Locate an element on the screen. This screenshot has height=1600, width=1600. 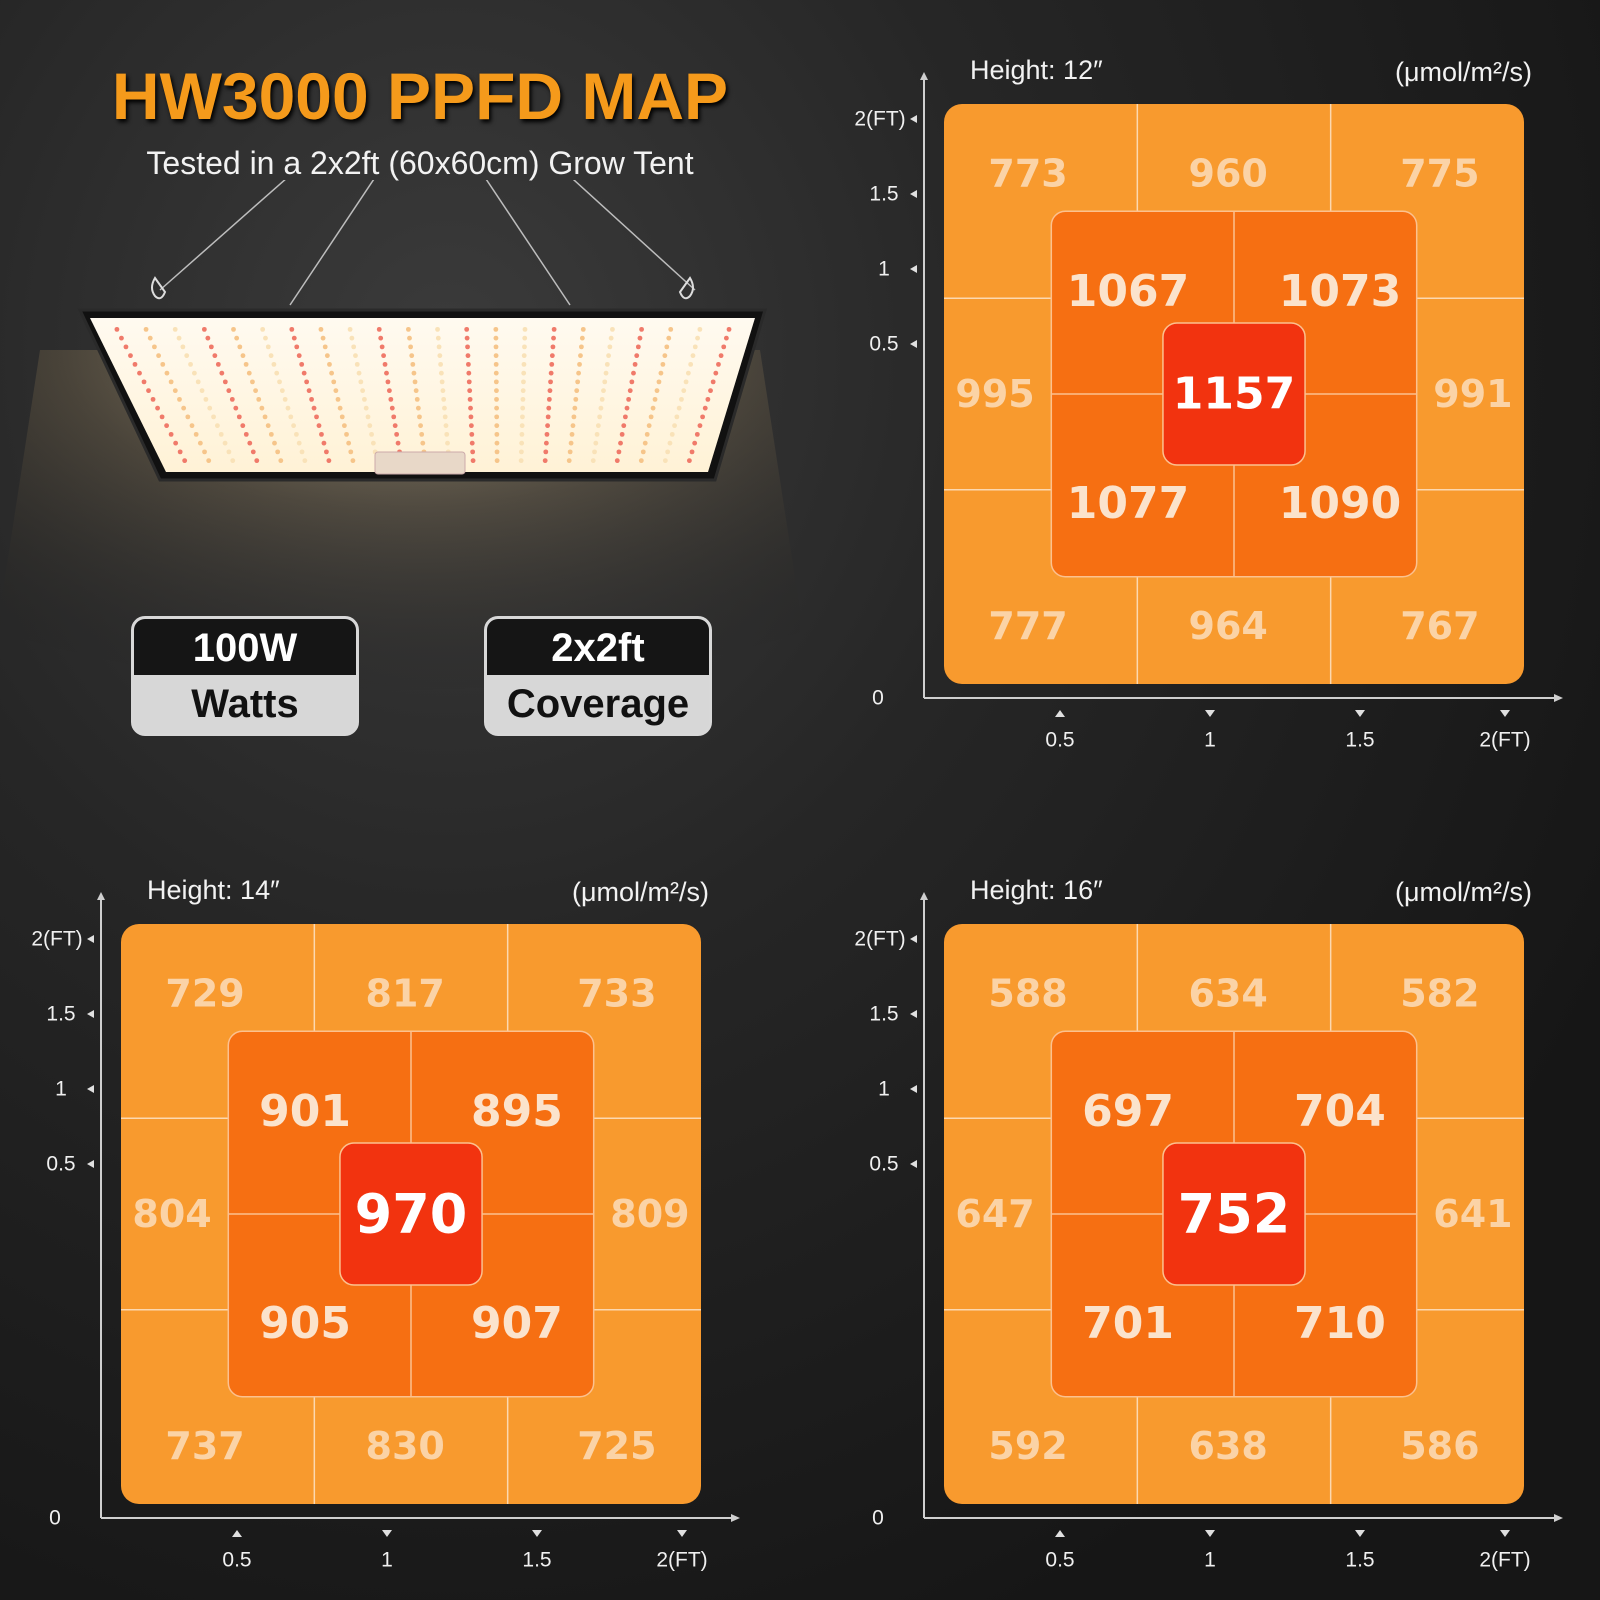
page-title: HW3000 PPFD MAP is located at coordinates (420, 96).